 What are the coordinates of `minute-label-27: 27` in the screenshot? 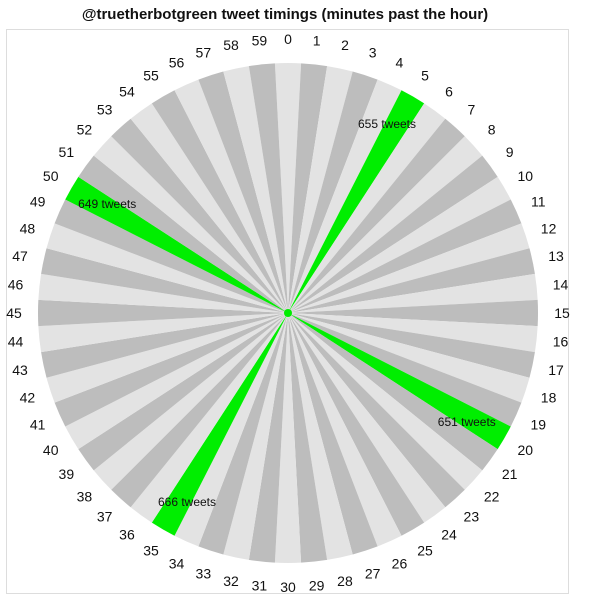 It's located at (373, 574).